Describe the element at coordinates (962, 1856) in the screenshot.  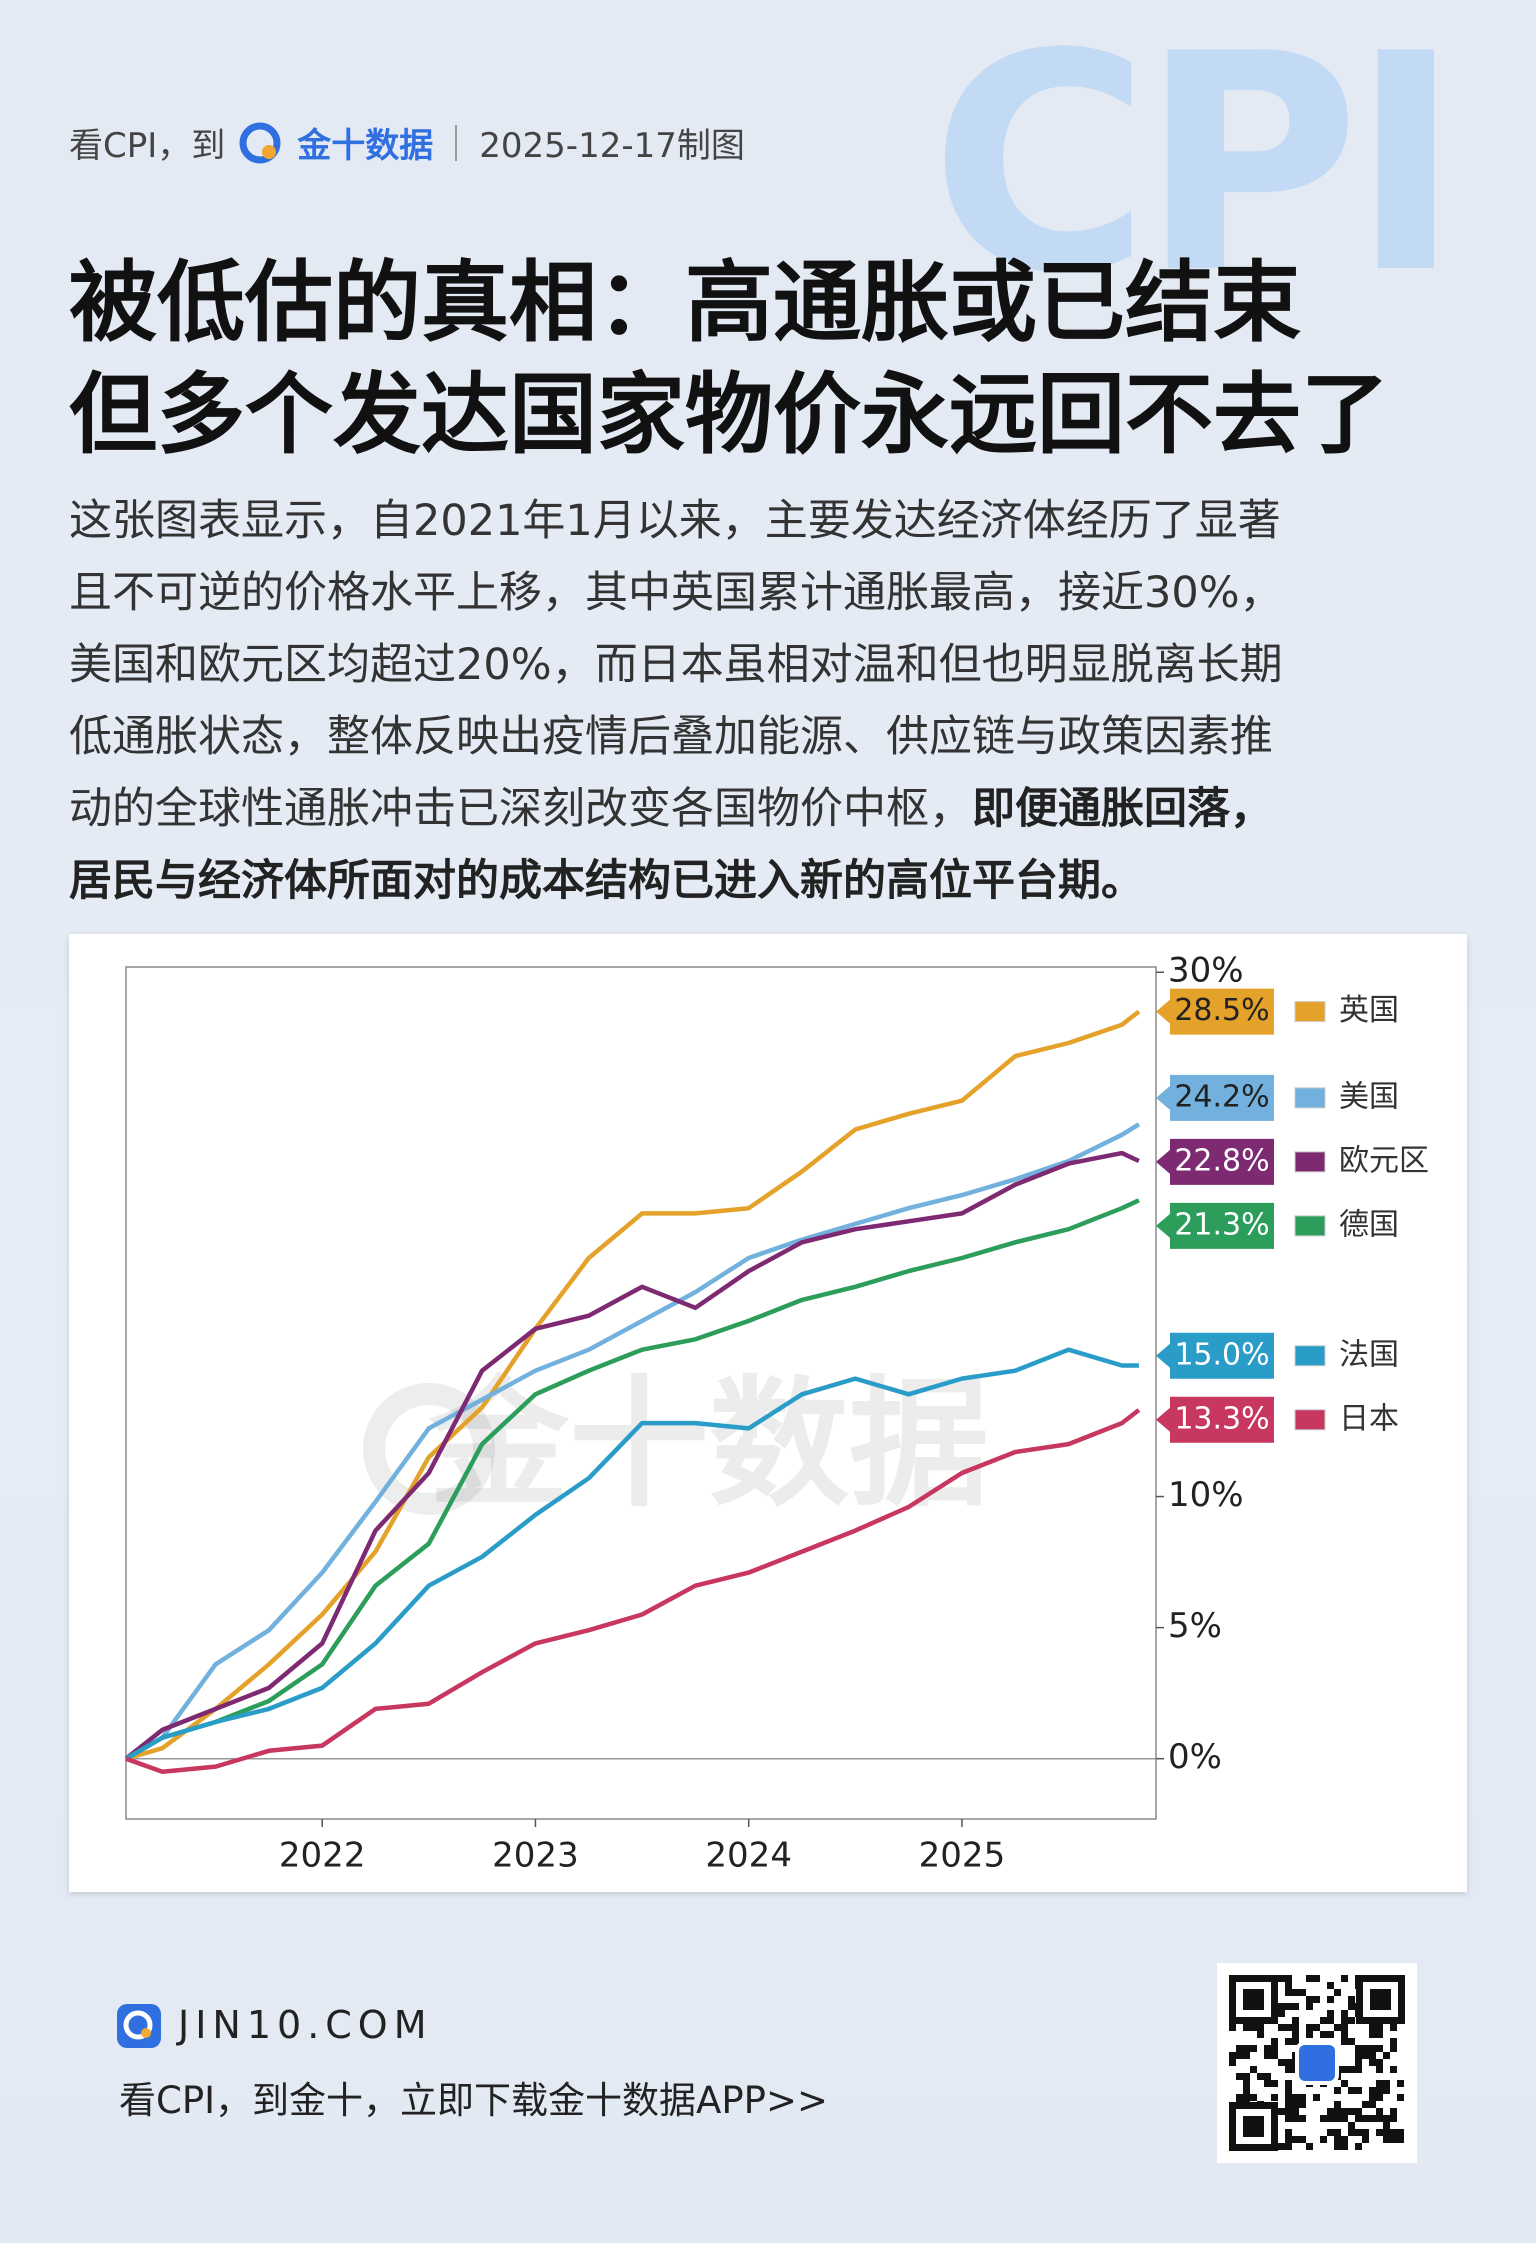
I see `x-tick-label: 2025` at that location.